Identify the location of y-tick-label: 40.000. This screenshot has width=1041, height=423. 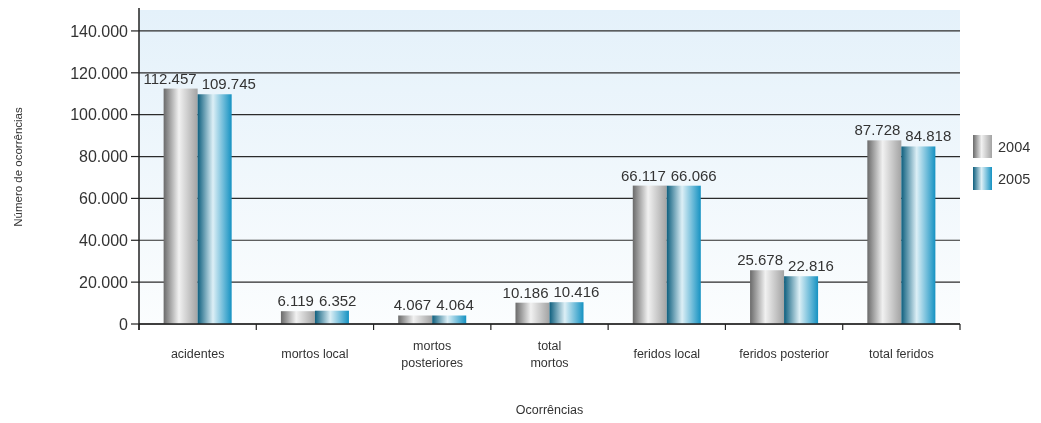
(104, 241).